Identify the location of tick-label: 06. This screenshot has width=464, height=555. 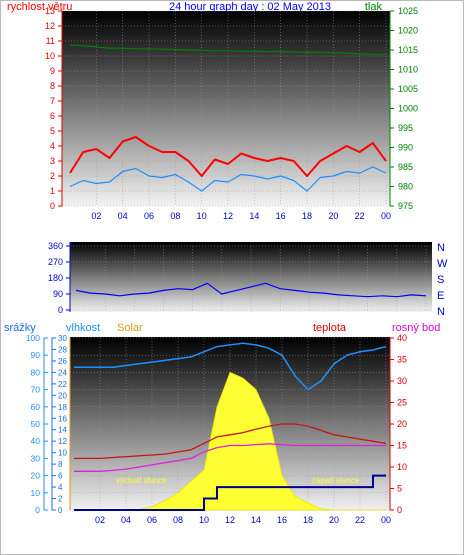
(149, 216).